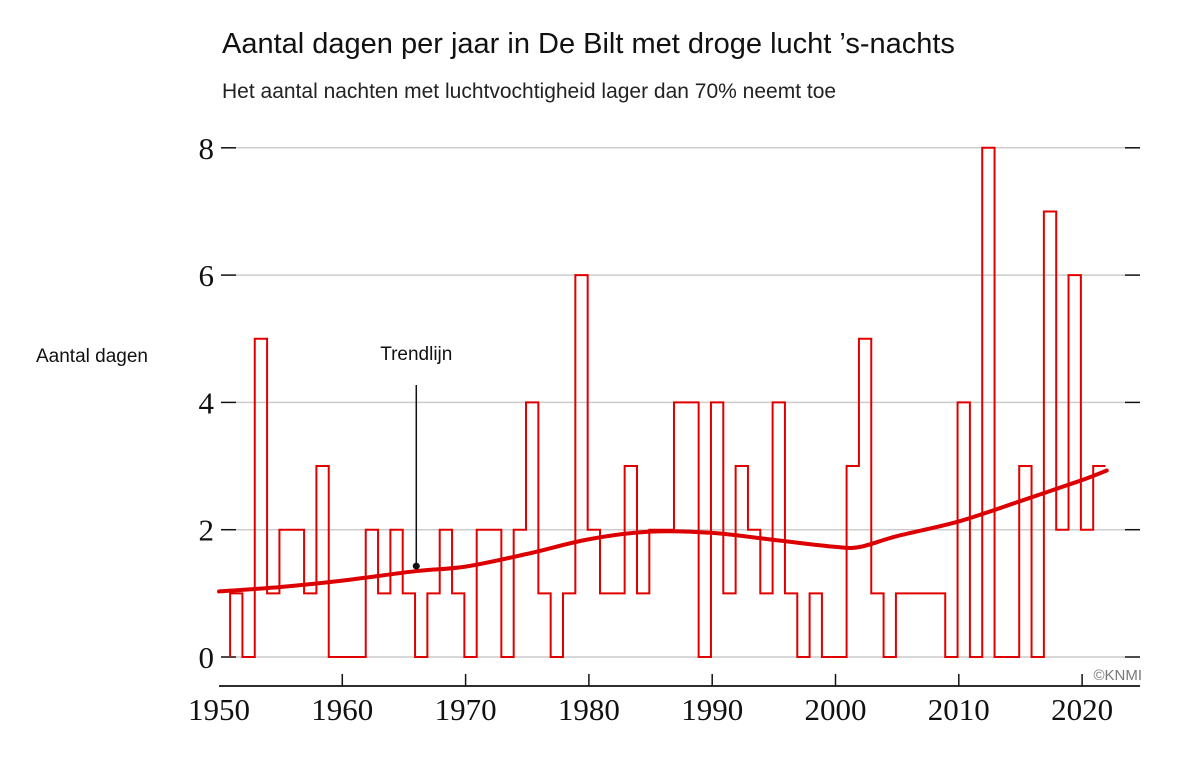 This screenshot has height=760, width=1194. I want to click on x-tick-label: 1950, so click(219, 709).